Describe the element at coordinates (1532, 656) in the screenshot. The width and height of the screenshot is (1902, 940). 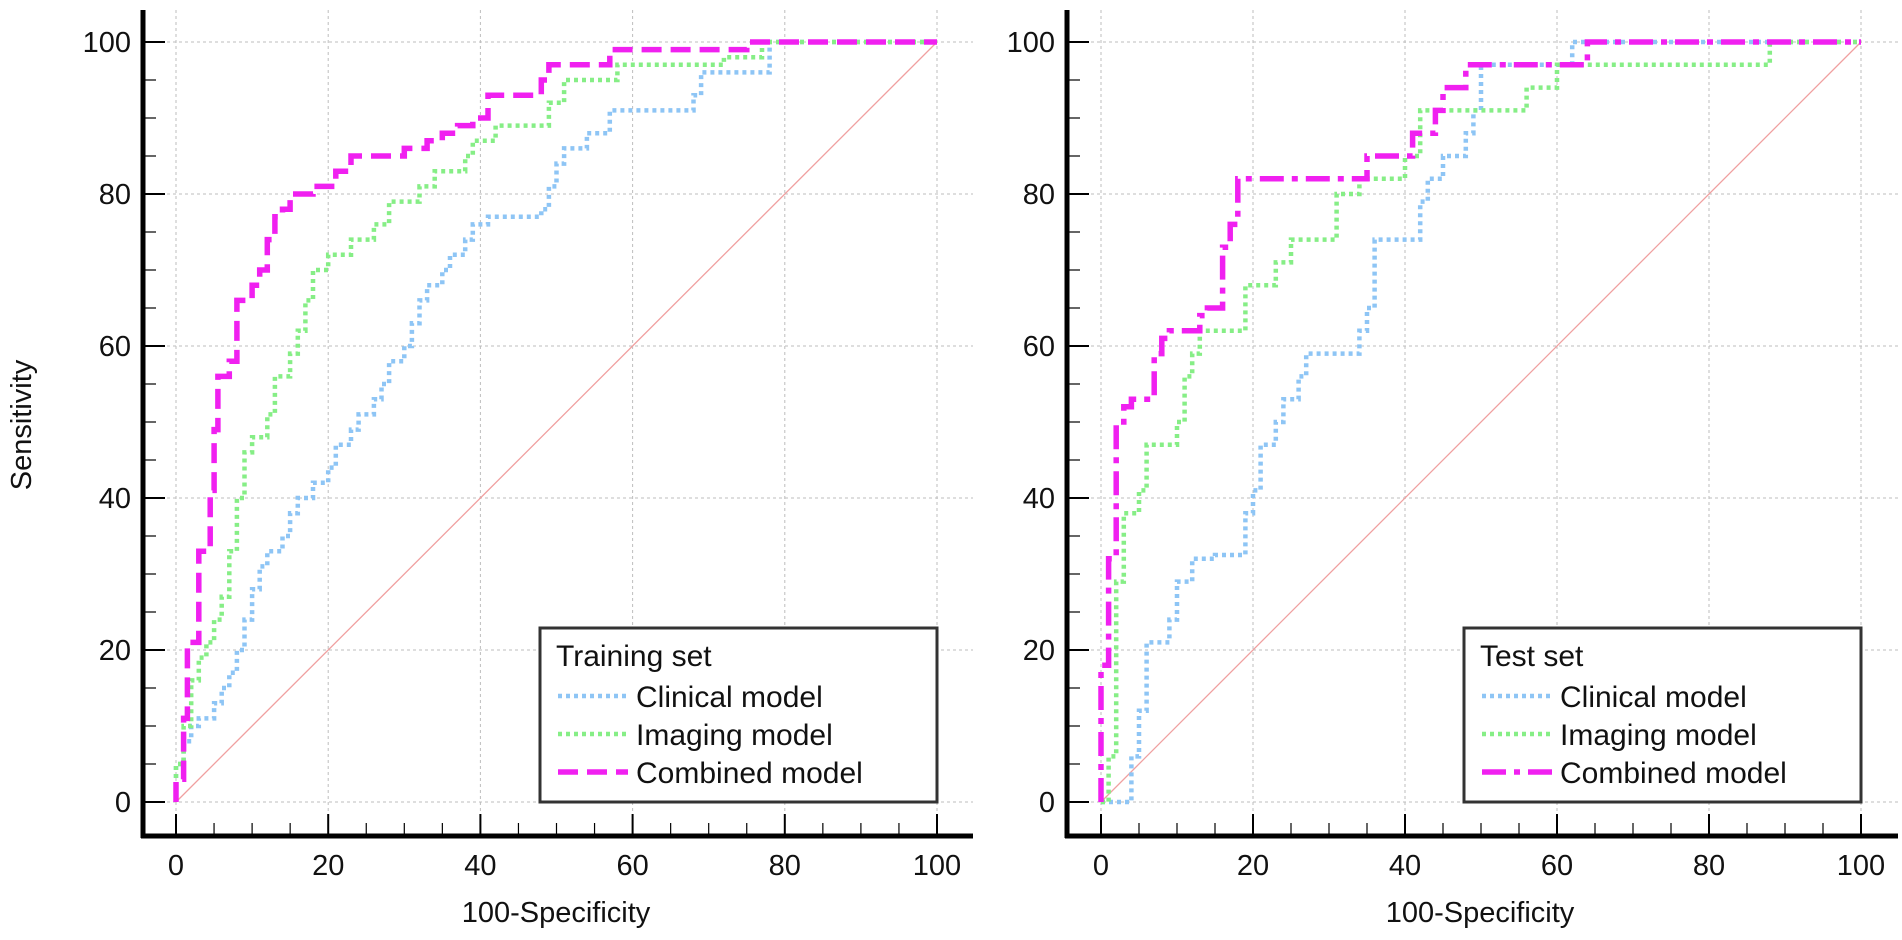
I see `legend-title: Test set` at that location.